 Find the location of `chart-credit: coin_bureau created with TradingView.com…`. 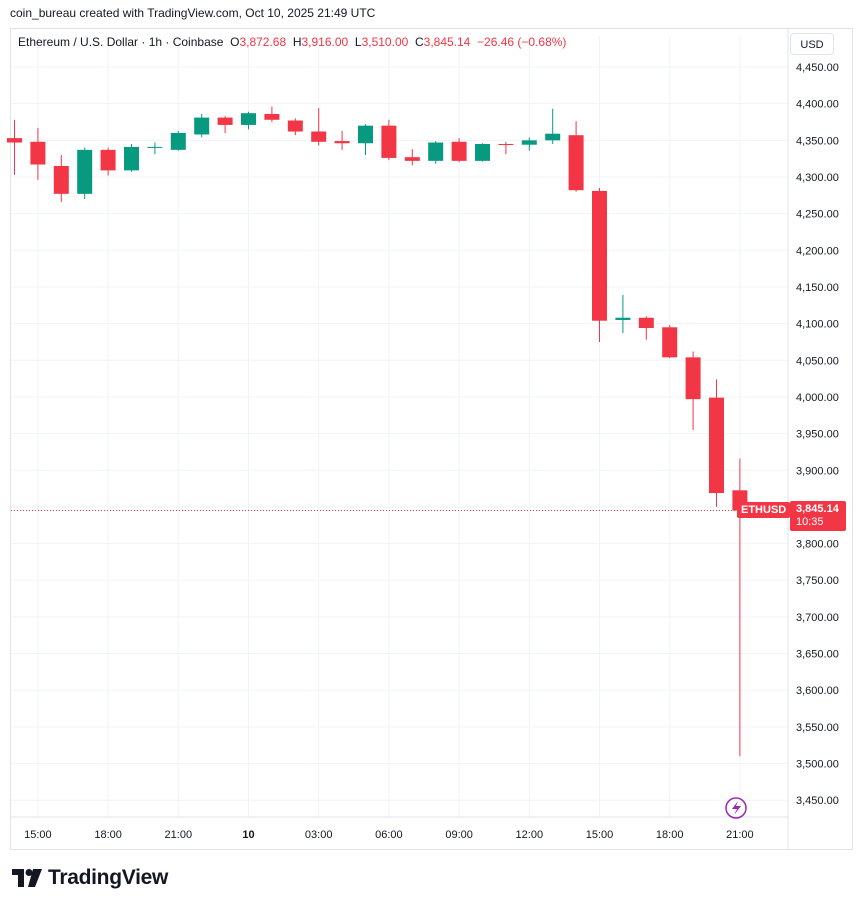

chart-credit: coin_bureau created with TradingView.com… is located at coordinates (193, 13).